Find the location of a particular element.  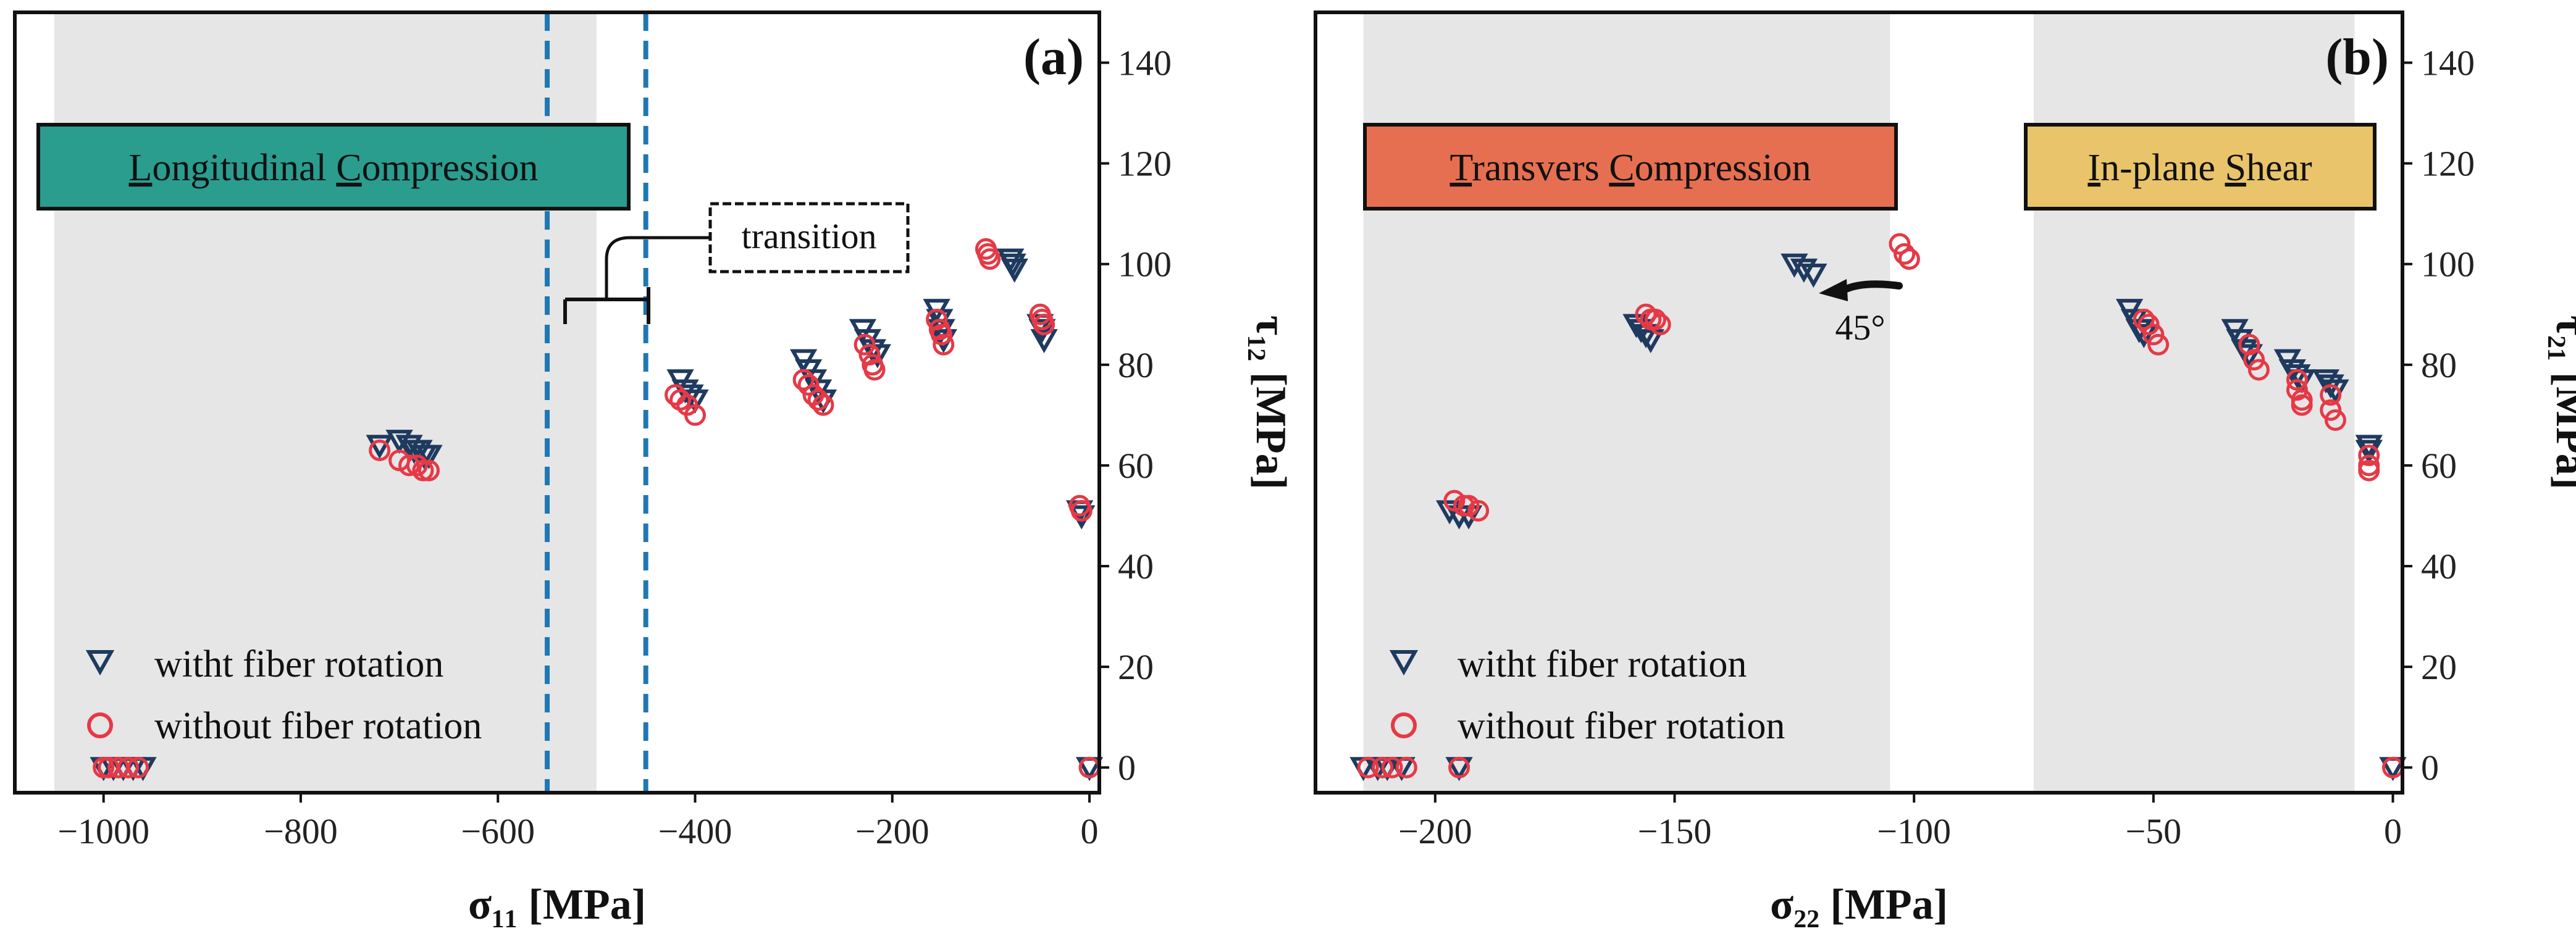

x-tick-label: −100 is located at coordinates (1914, 831).